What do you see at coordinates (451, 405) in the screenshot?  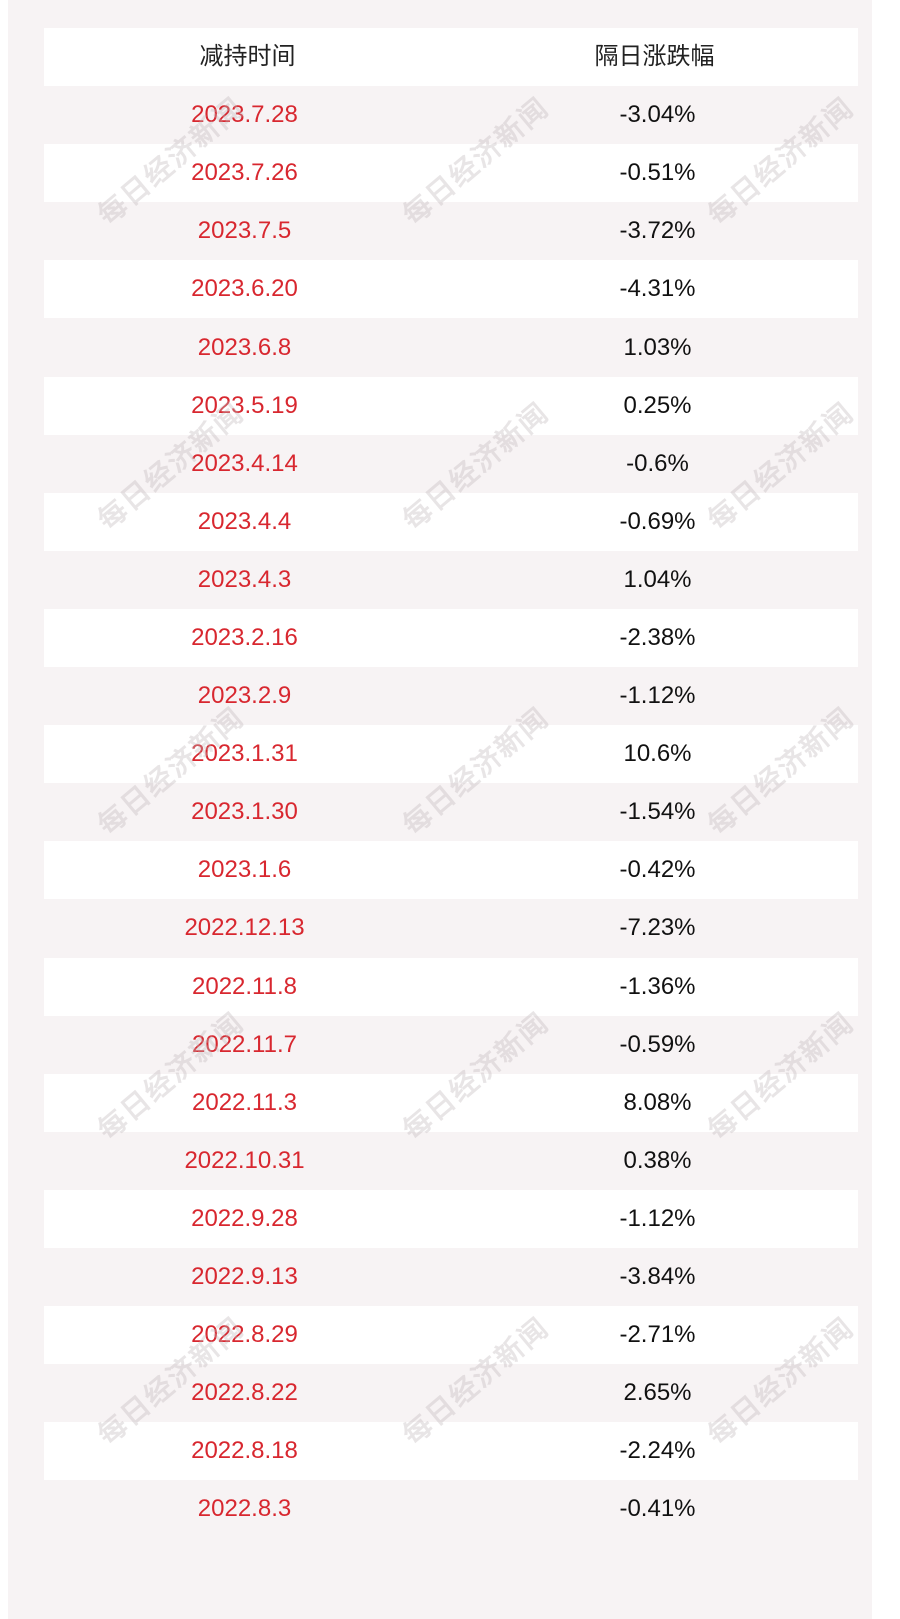 I see `table-row: 2023.5.19 0.25%` at bounding box center [451, 405].